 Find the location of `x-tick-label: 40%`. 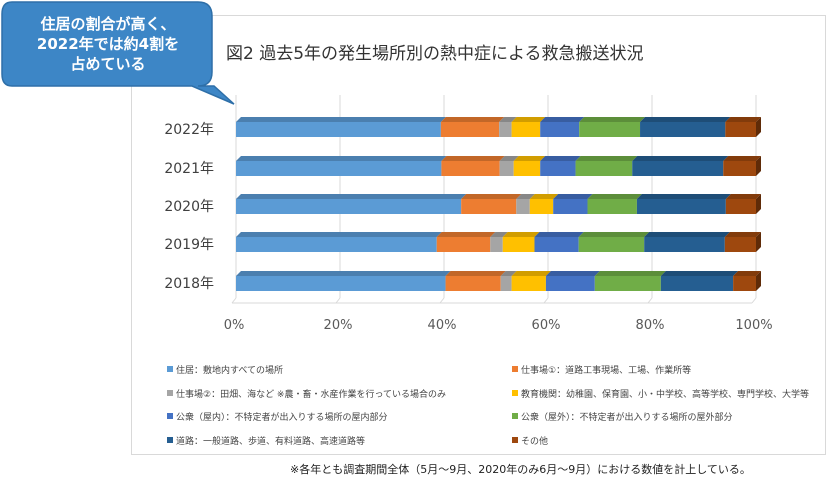

x-tick-label: 40% is located at coordinates (442, 325).